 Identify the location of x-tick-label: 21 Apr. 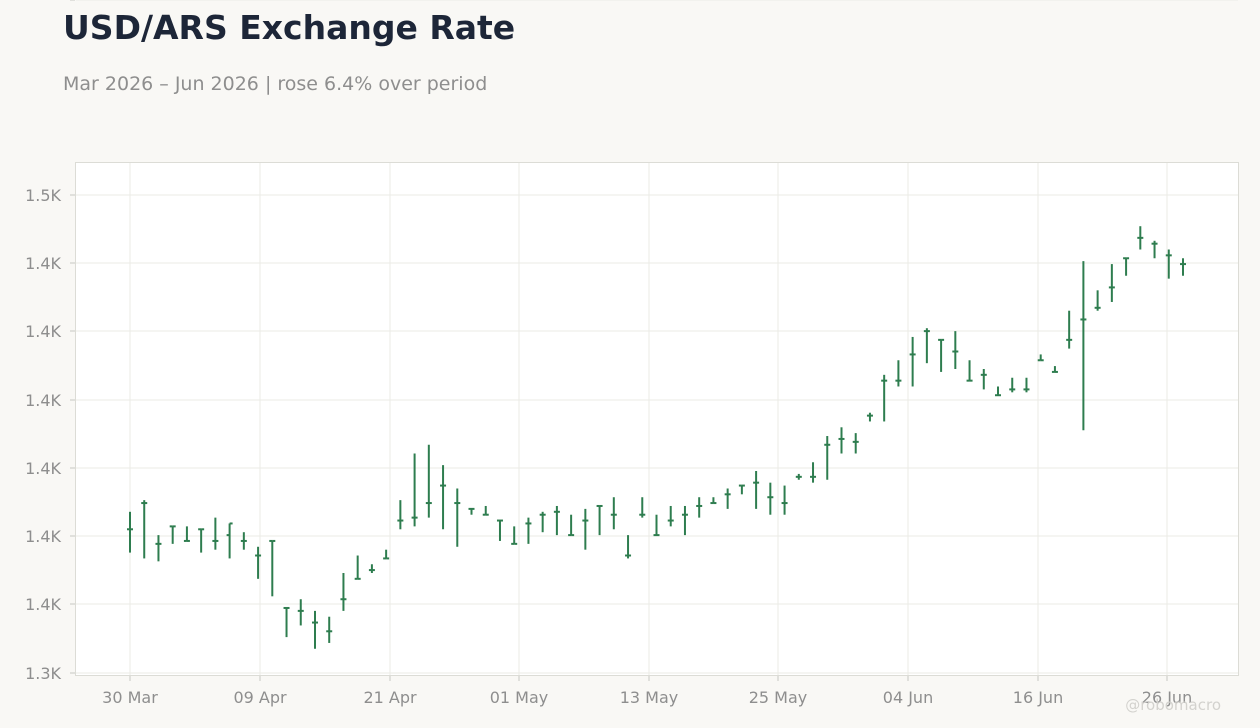
(390, 697).